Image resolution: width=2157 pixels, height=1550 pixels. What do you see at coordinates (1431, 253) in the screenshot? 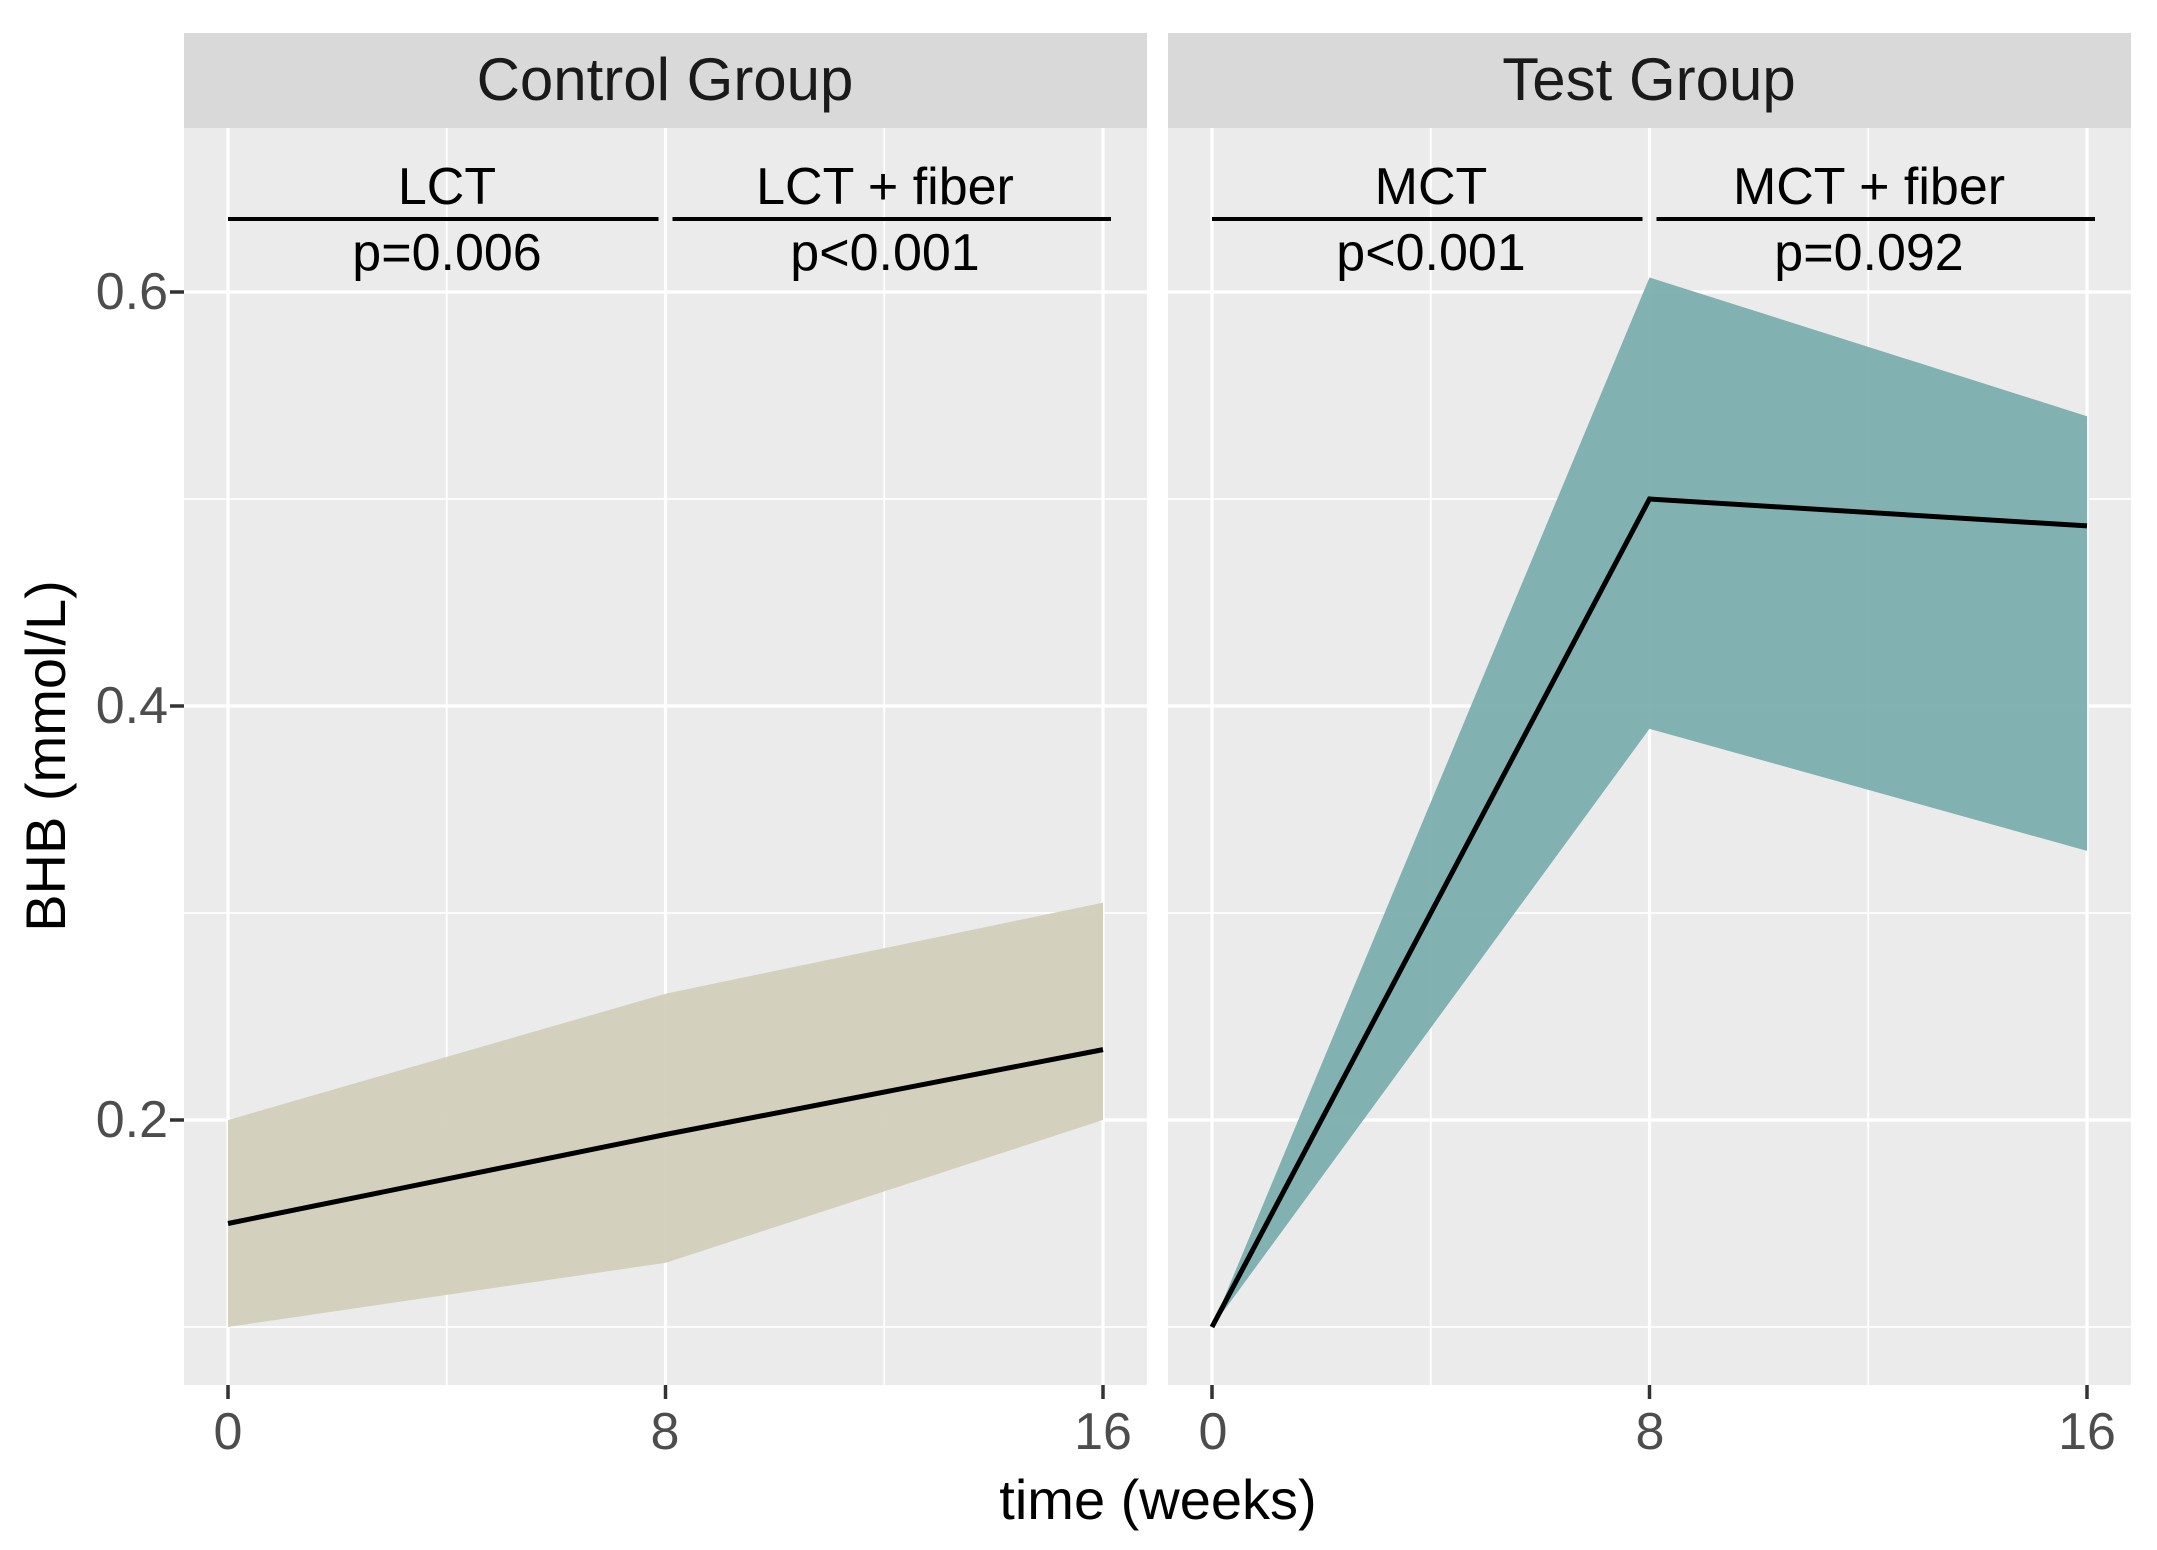
I see `annotation-pvalue-mct: p<0.001` at bounding box center [1431, 253].